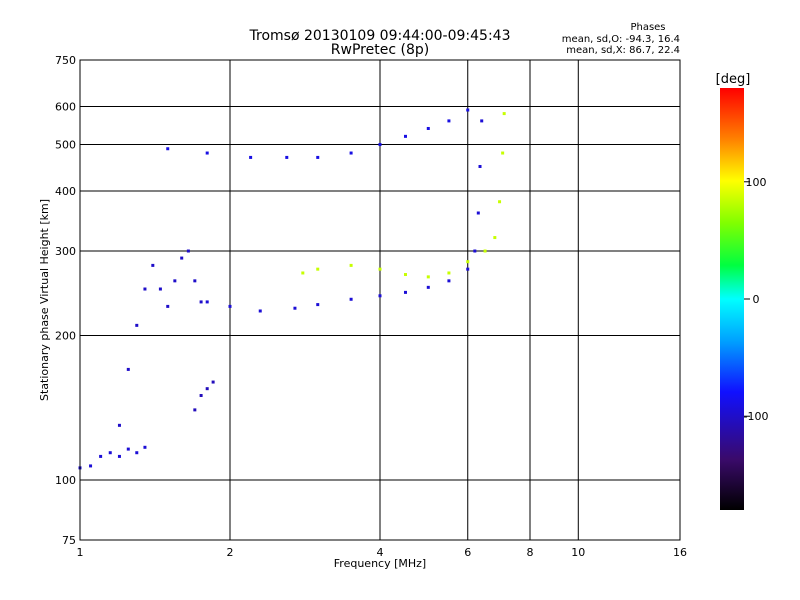  What do you see at coordinates (467, 552) in the screenshot?
I see `x-tick-label: 6` at bounding box center [467, 552].